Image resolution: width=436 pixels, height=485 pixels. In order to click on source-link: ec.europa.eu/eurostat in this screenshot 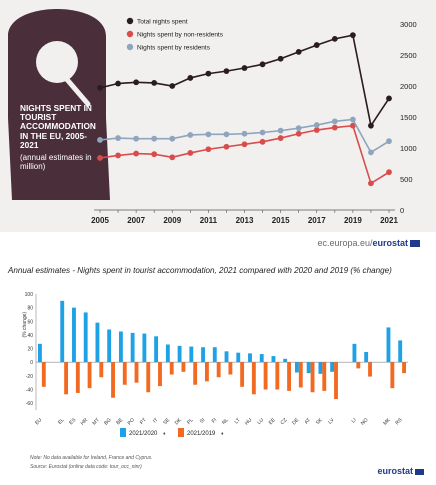, I will do `click(368, 243)`.